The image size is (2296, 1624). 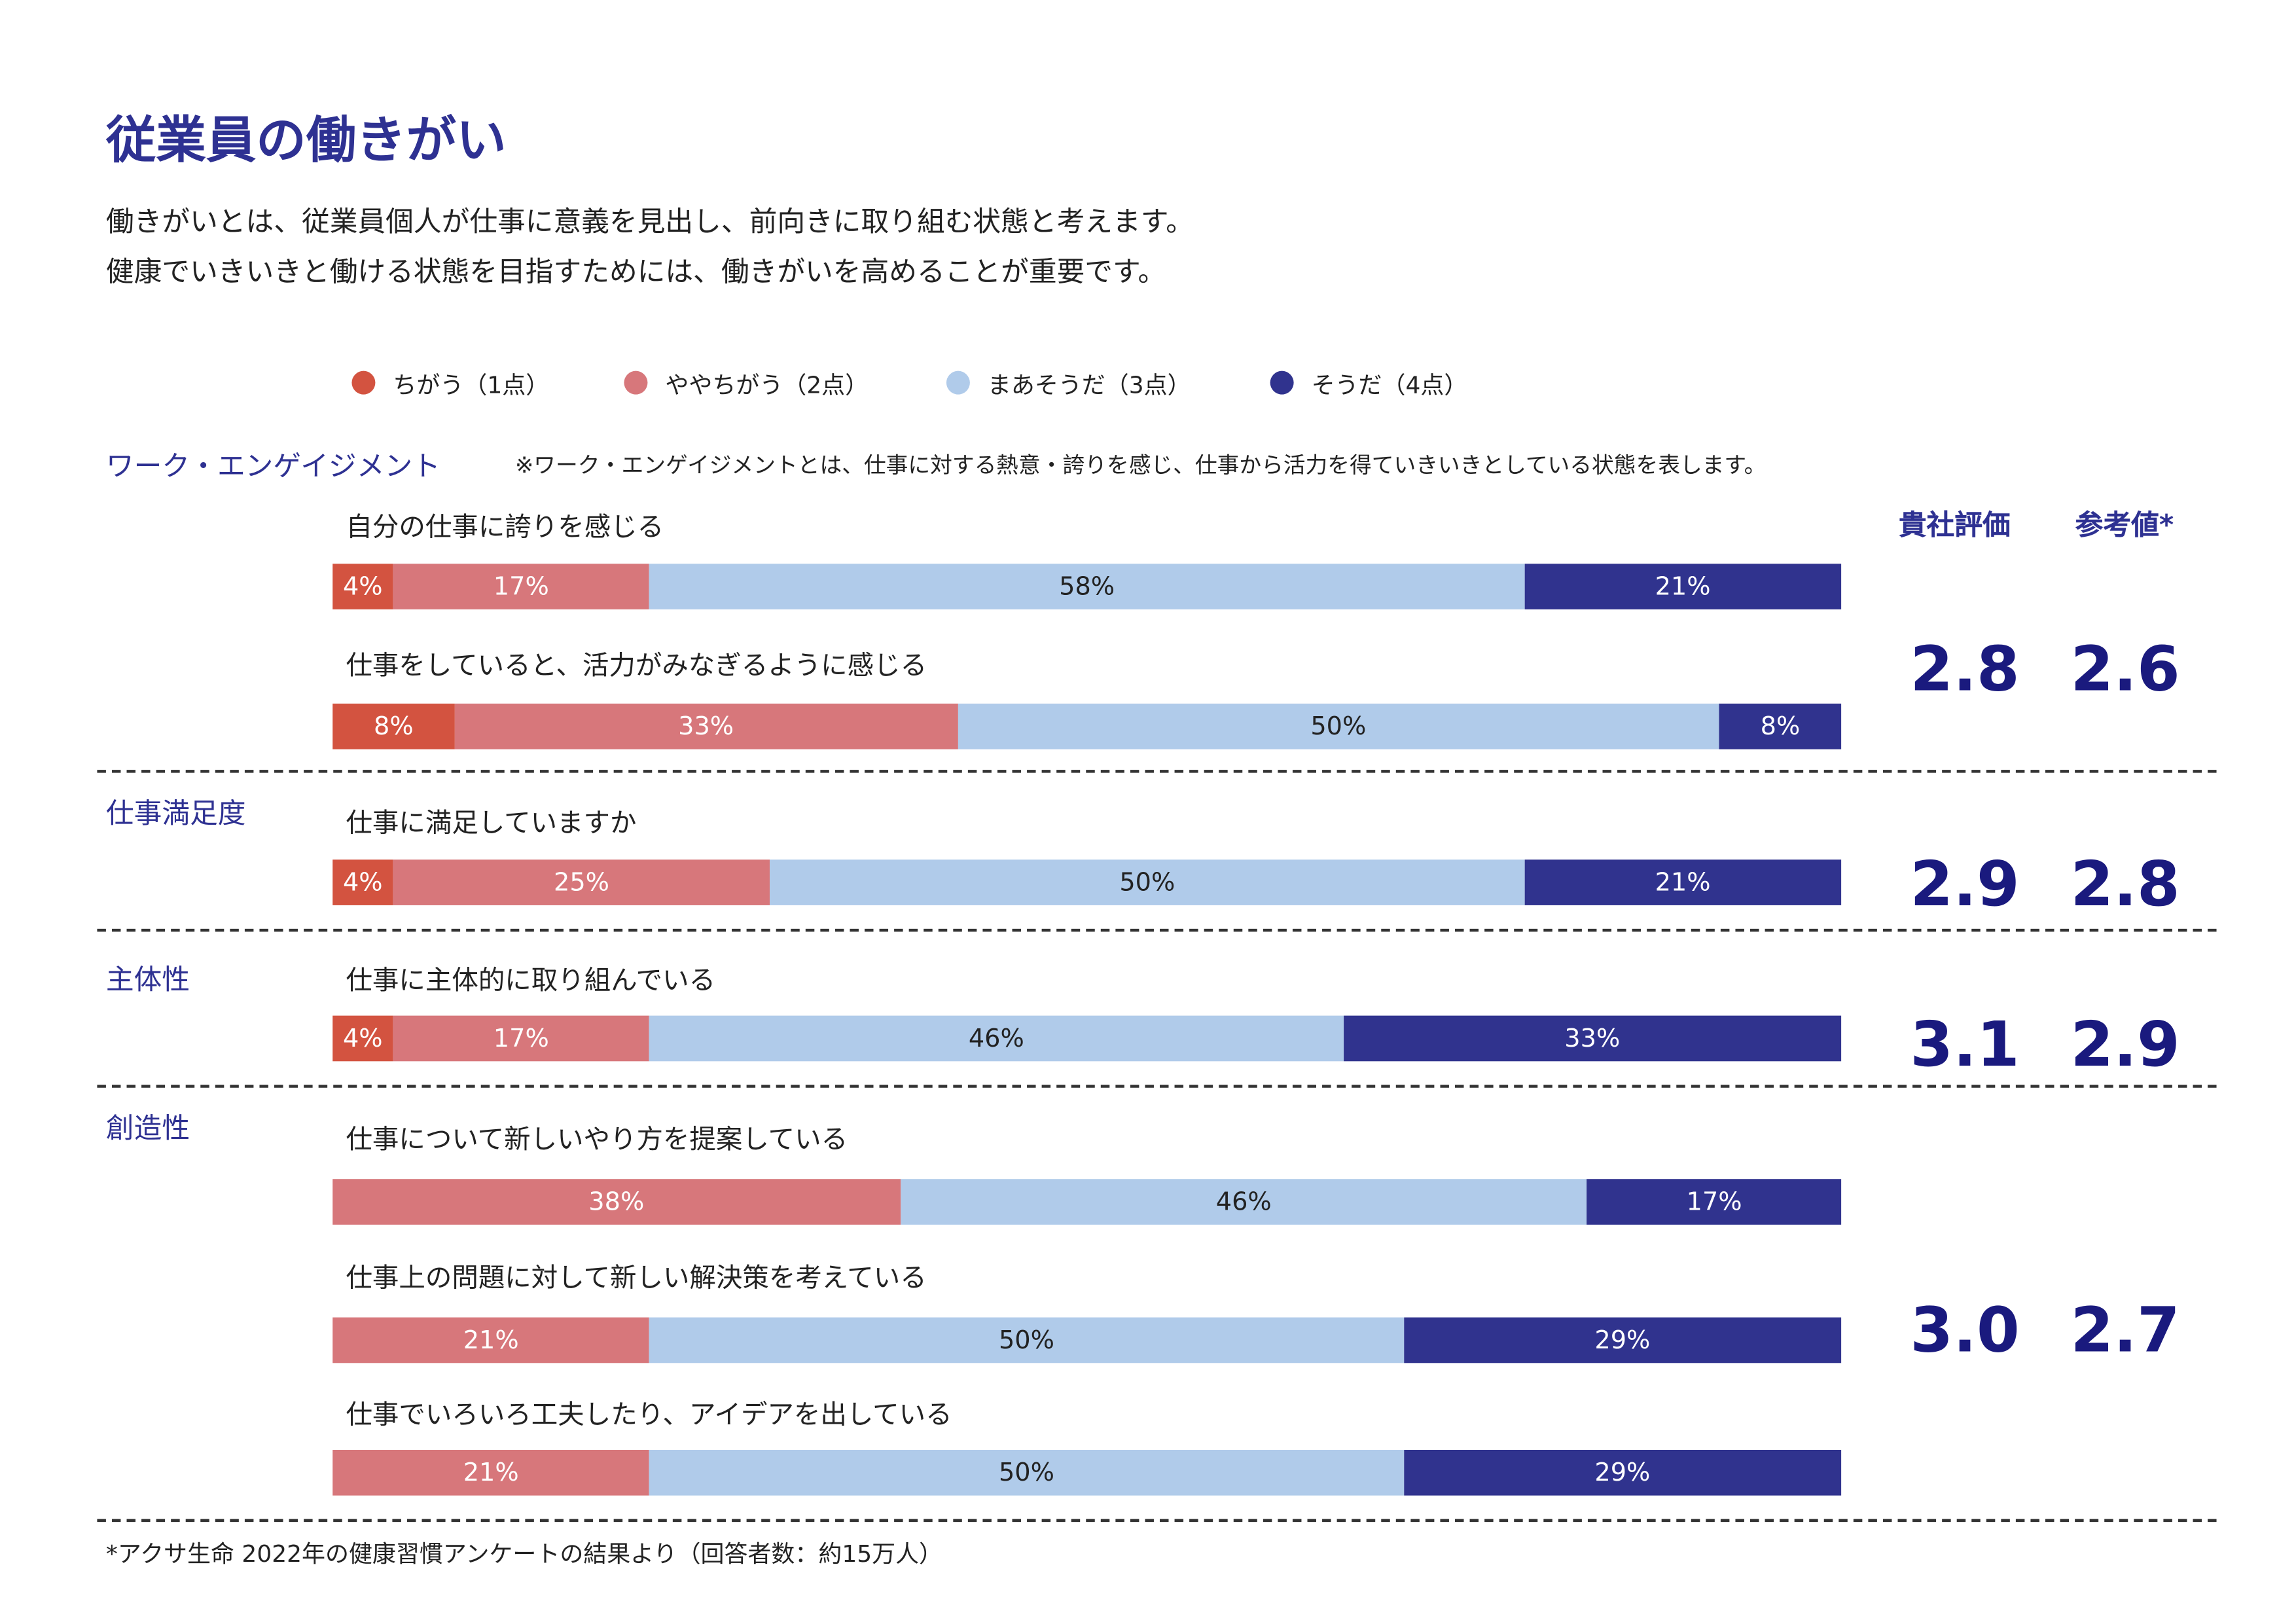 What do you see at coordinates (649, 1415) in the screenshot?
I see `question-label: 仕事でいろいろ工夫したり、アイデアを出している` at bounding box center [649, 1415].